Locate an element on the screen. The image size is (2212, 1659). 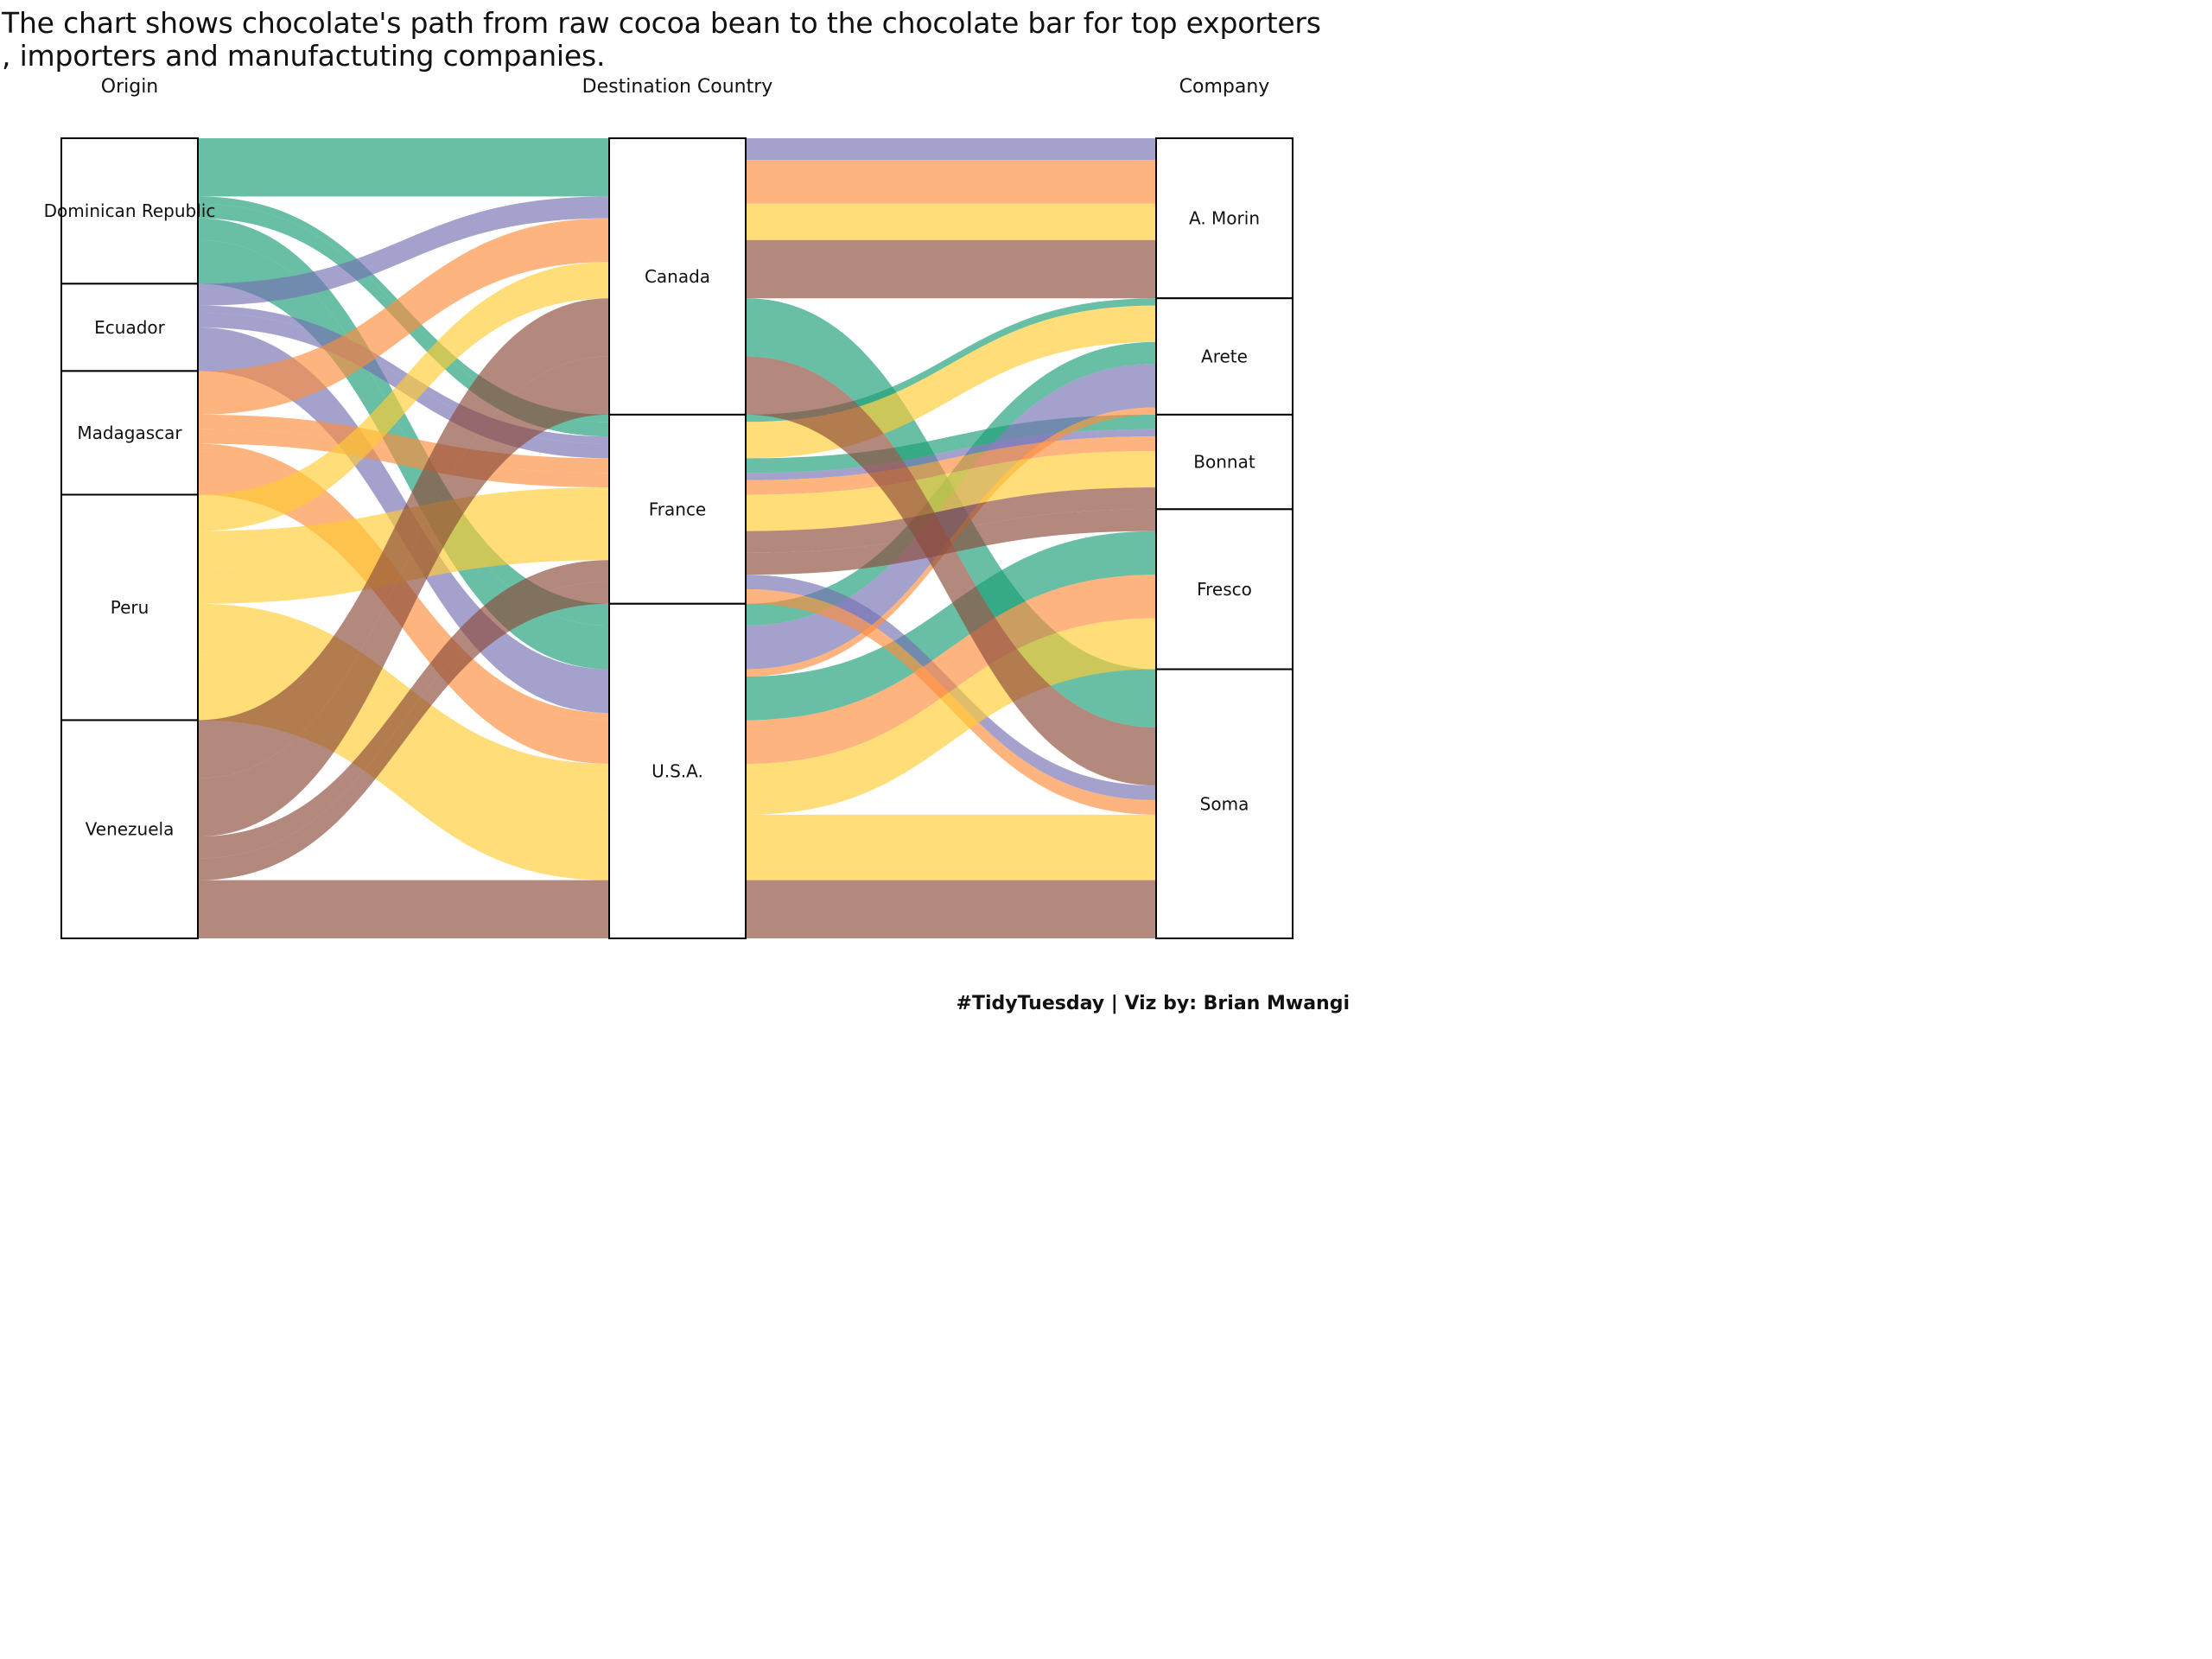
flow-origin-destination-dominican-republic-u-s-a--arete is located at coordinates (403, 422).